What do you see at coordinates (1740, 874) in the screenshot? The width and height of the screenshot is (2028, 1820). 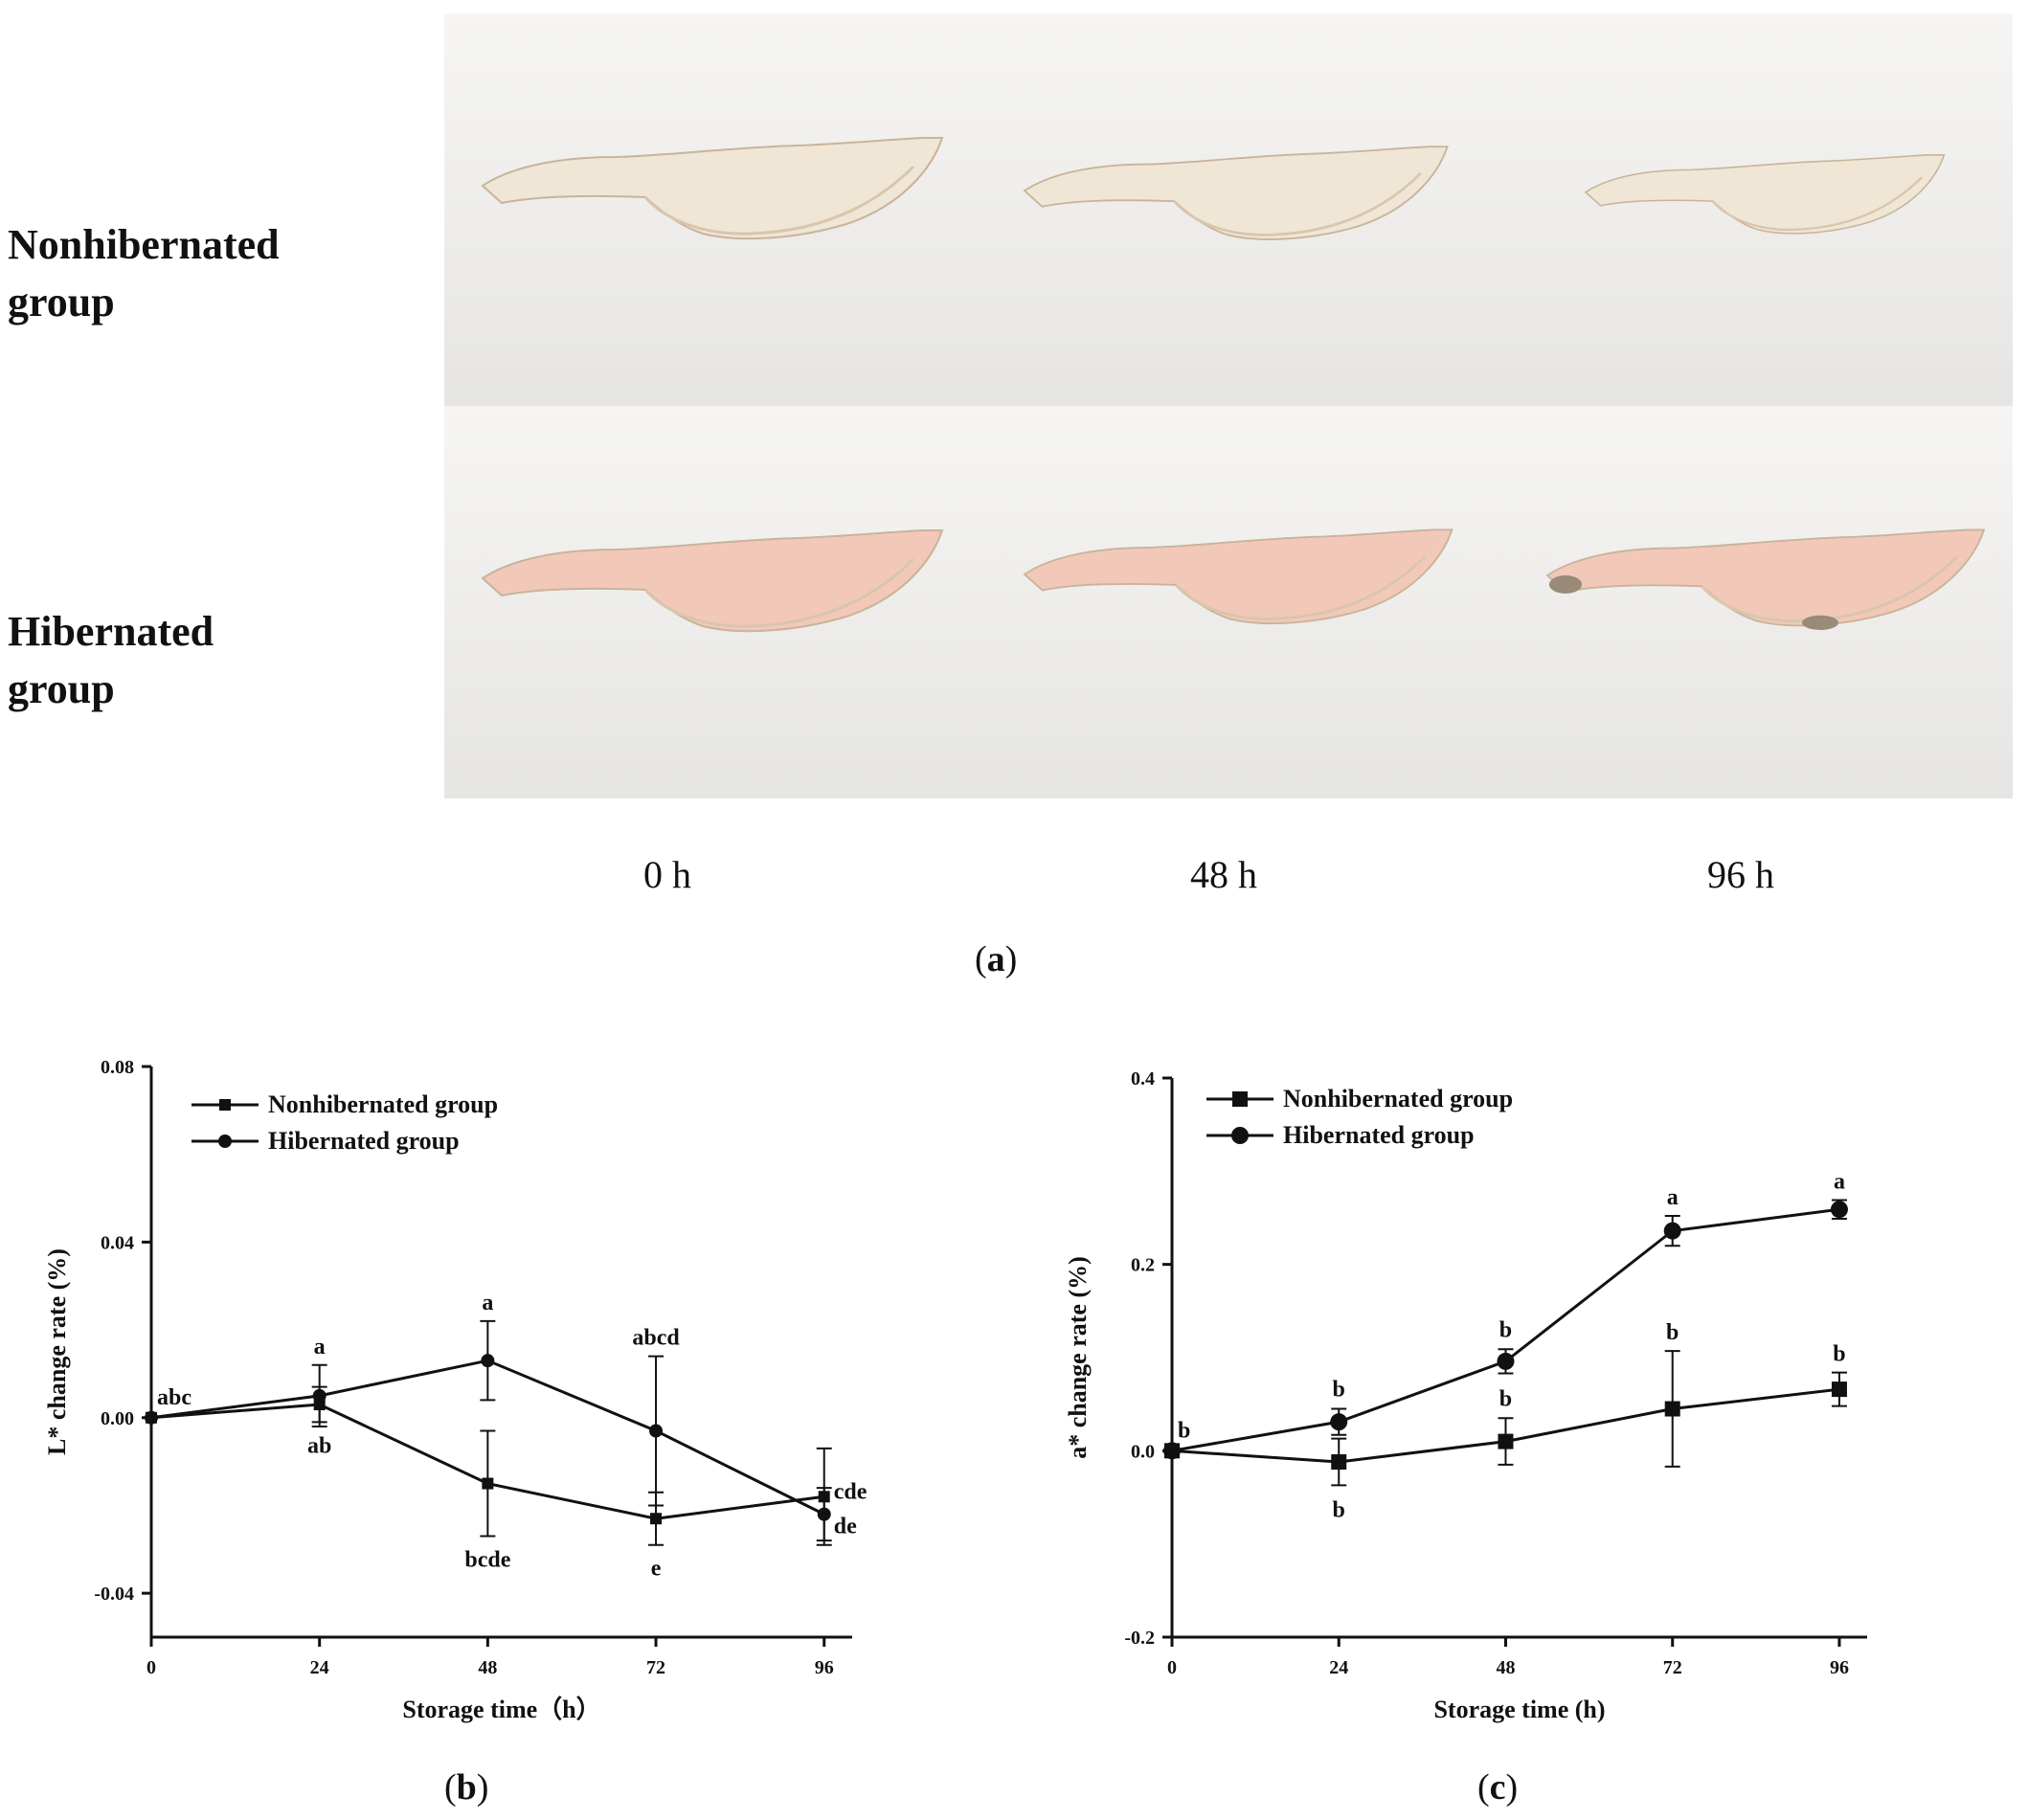 I see `column-label-96h: 96 h` at bounding box center [1740, 874].